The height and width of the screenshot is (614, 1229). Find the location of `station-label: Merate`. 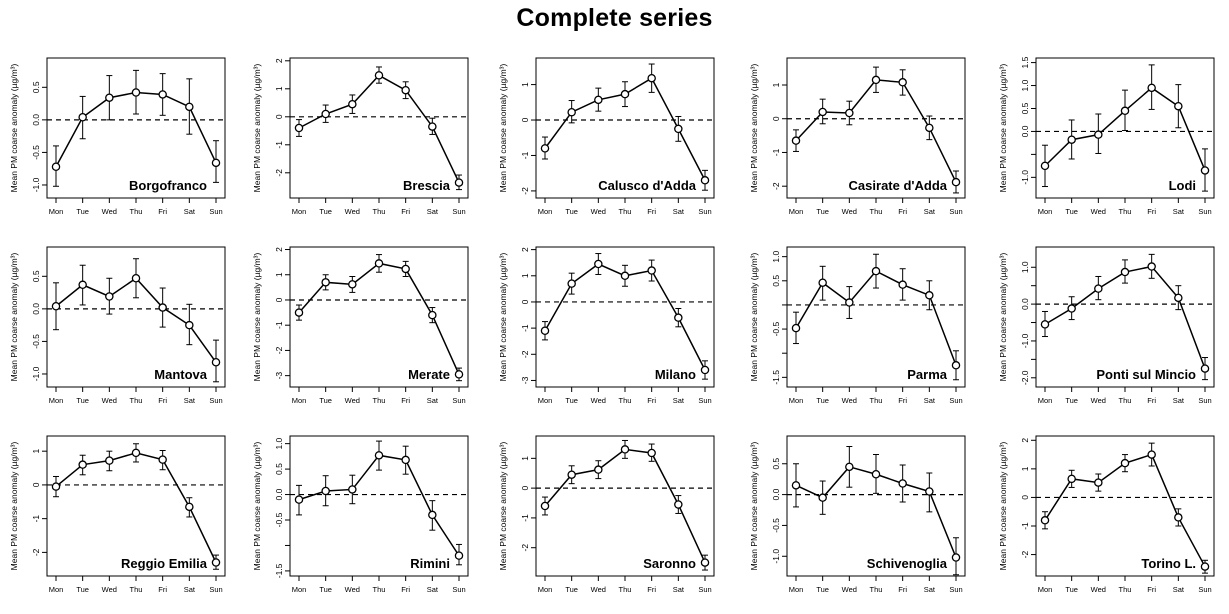

station-label: Merate is located at coordinates (429, 374).